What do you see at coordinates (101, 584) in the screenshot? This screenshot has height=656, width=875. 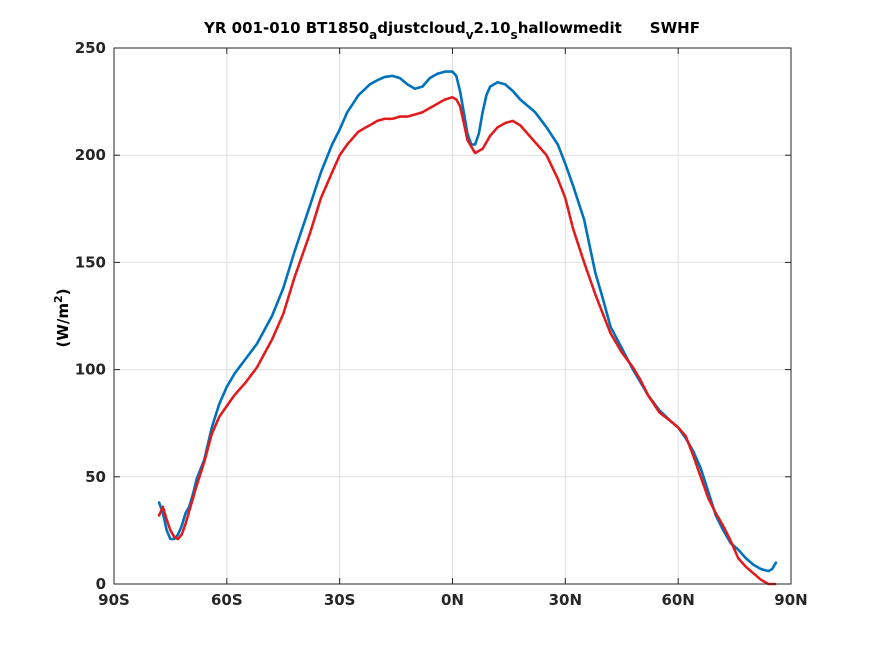 I see `y-tick-label: 0` at bounding box center [101, 584].